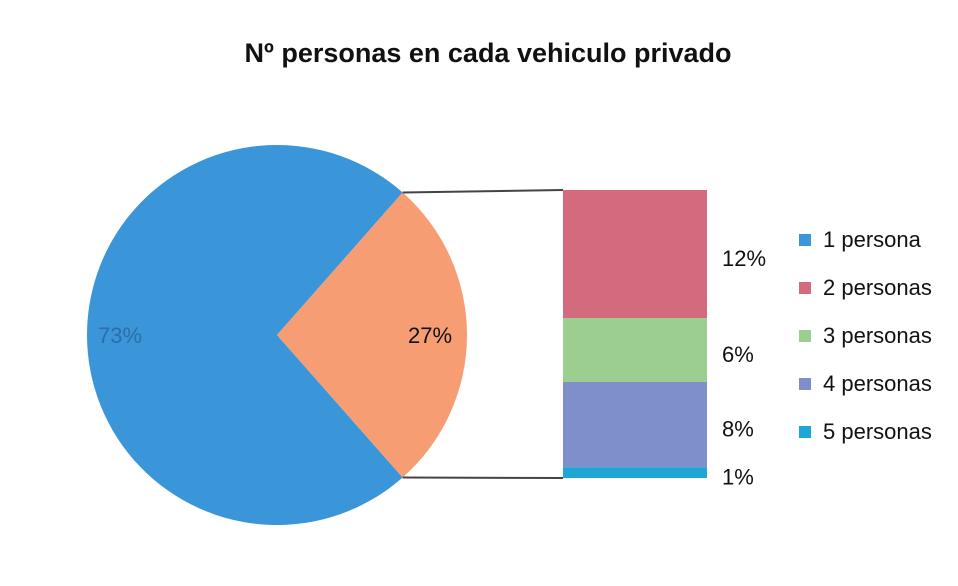 This screenshot has width=958, height=586. Describe the element at coordinates (120, 335) in the screenshot. I see `data-label: 73%` at that location.